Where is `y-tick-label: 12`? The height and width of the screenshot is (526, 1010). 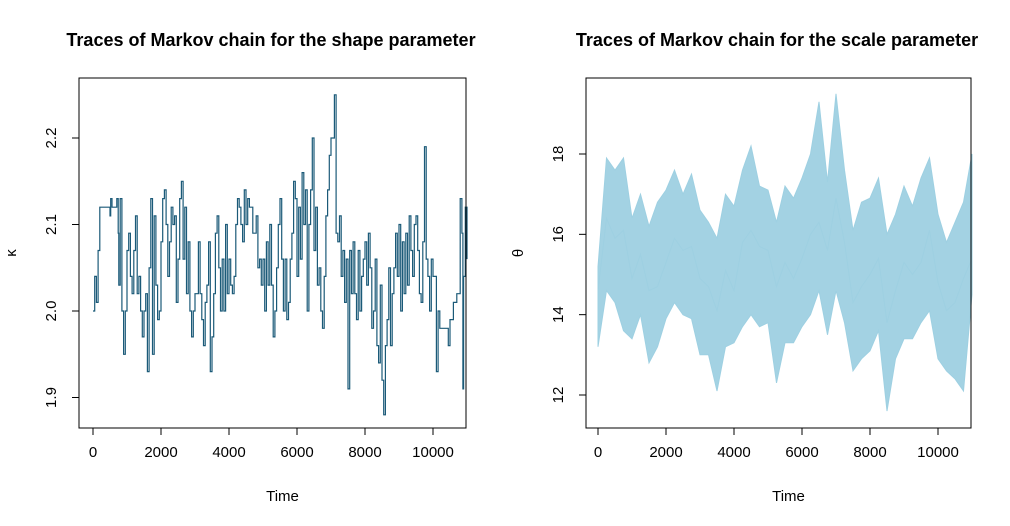
y-tick-label: 12 is located at coordinates (558, 395).